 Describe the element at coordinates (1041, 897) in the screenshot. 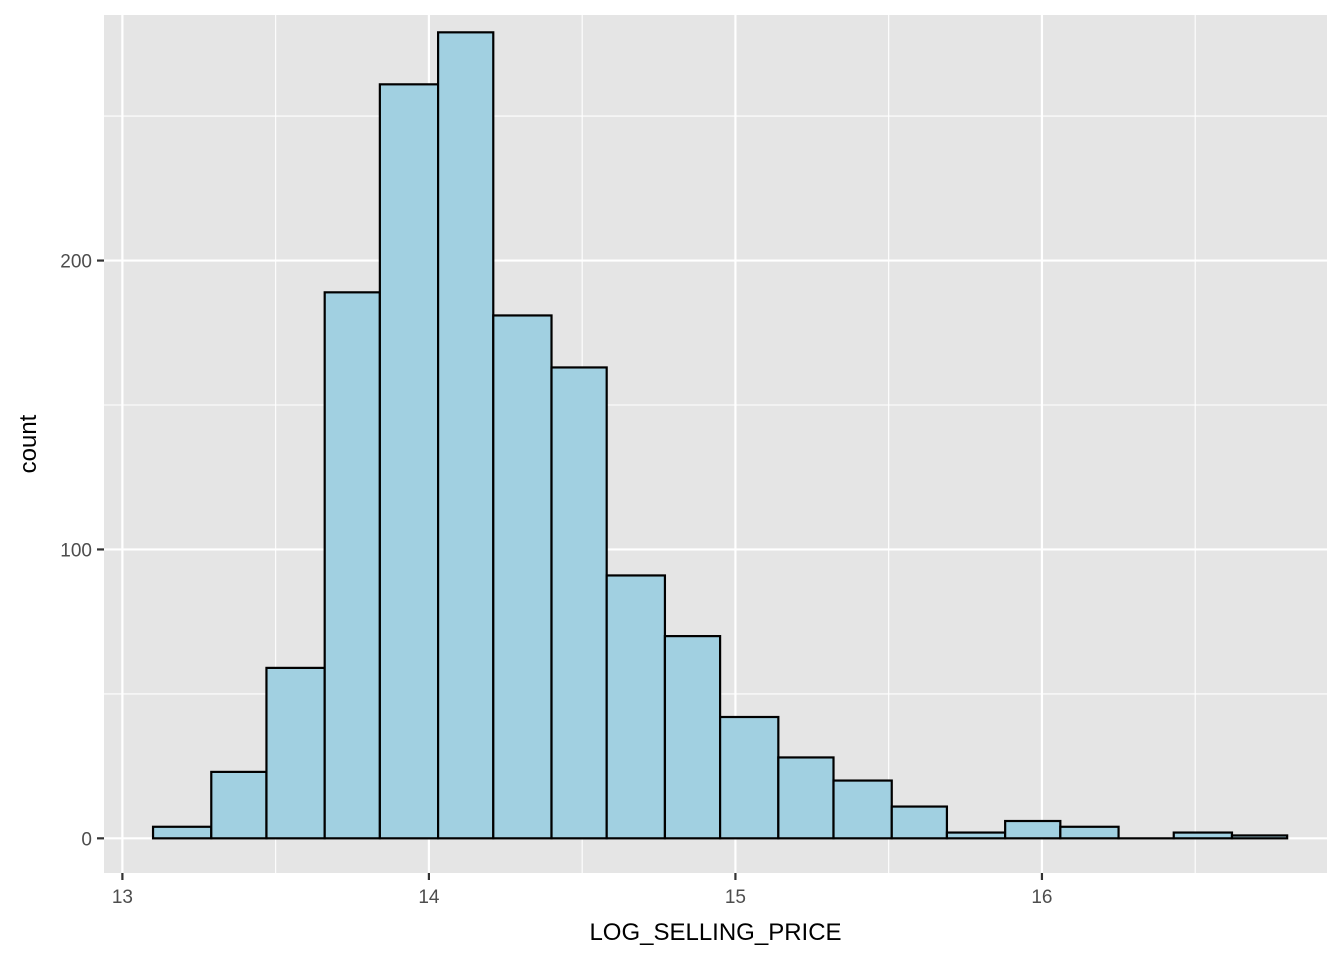

I see `x-tick-label: 16` at that location.